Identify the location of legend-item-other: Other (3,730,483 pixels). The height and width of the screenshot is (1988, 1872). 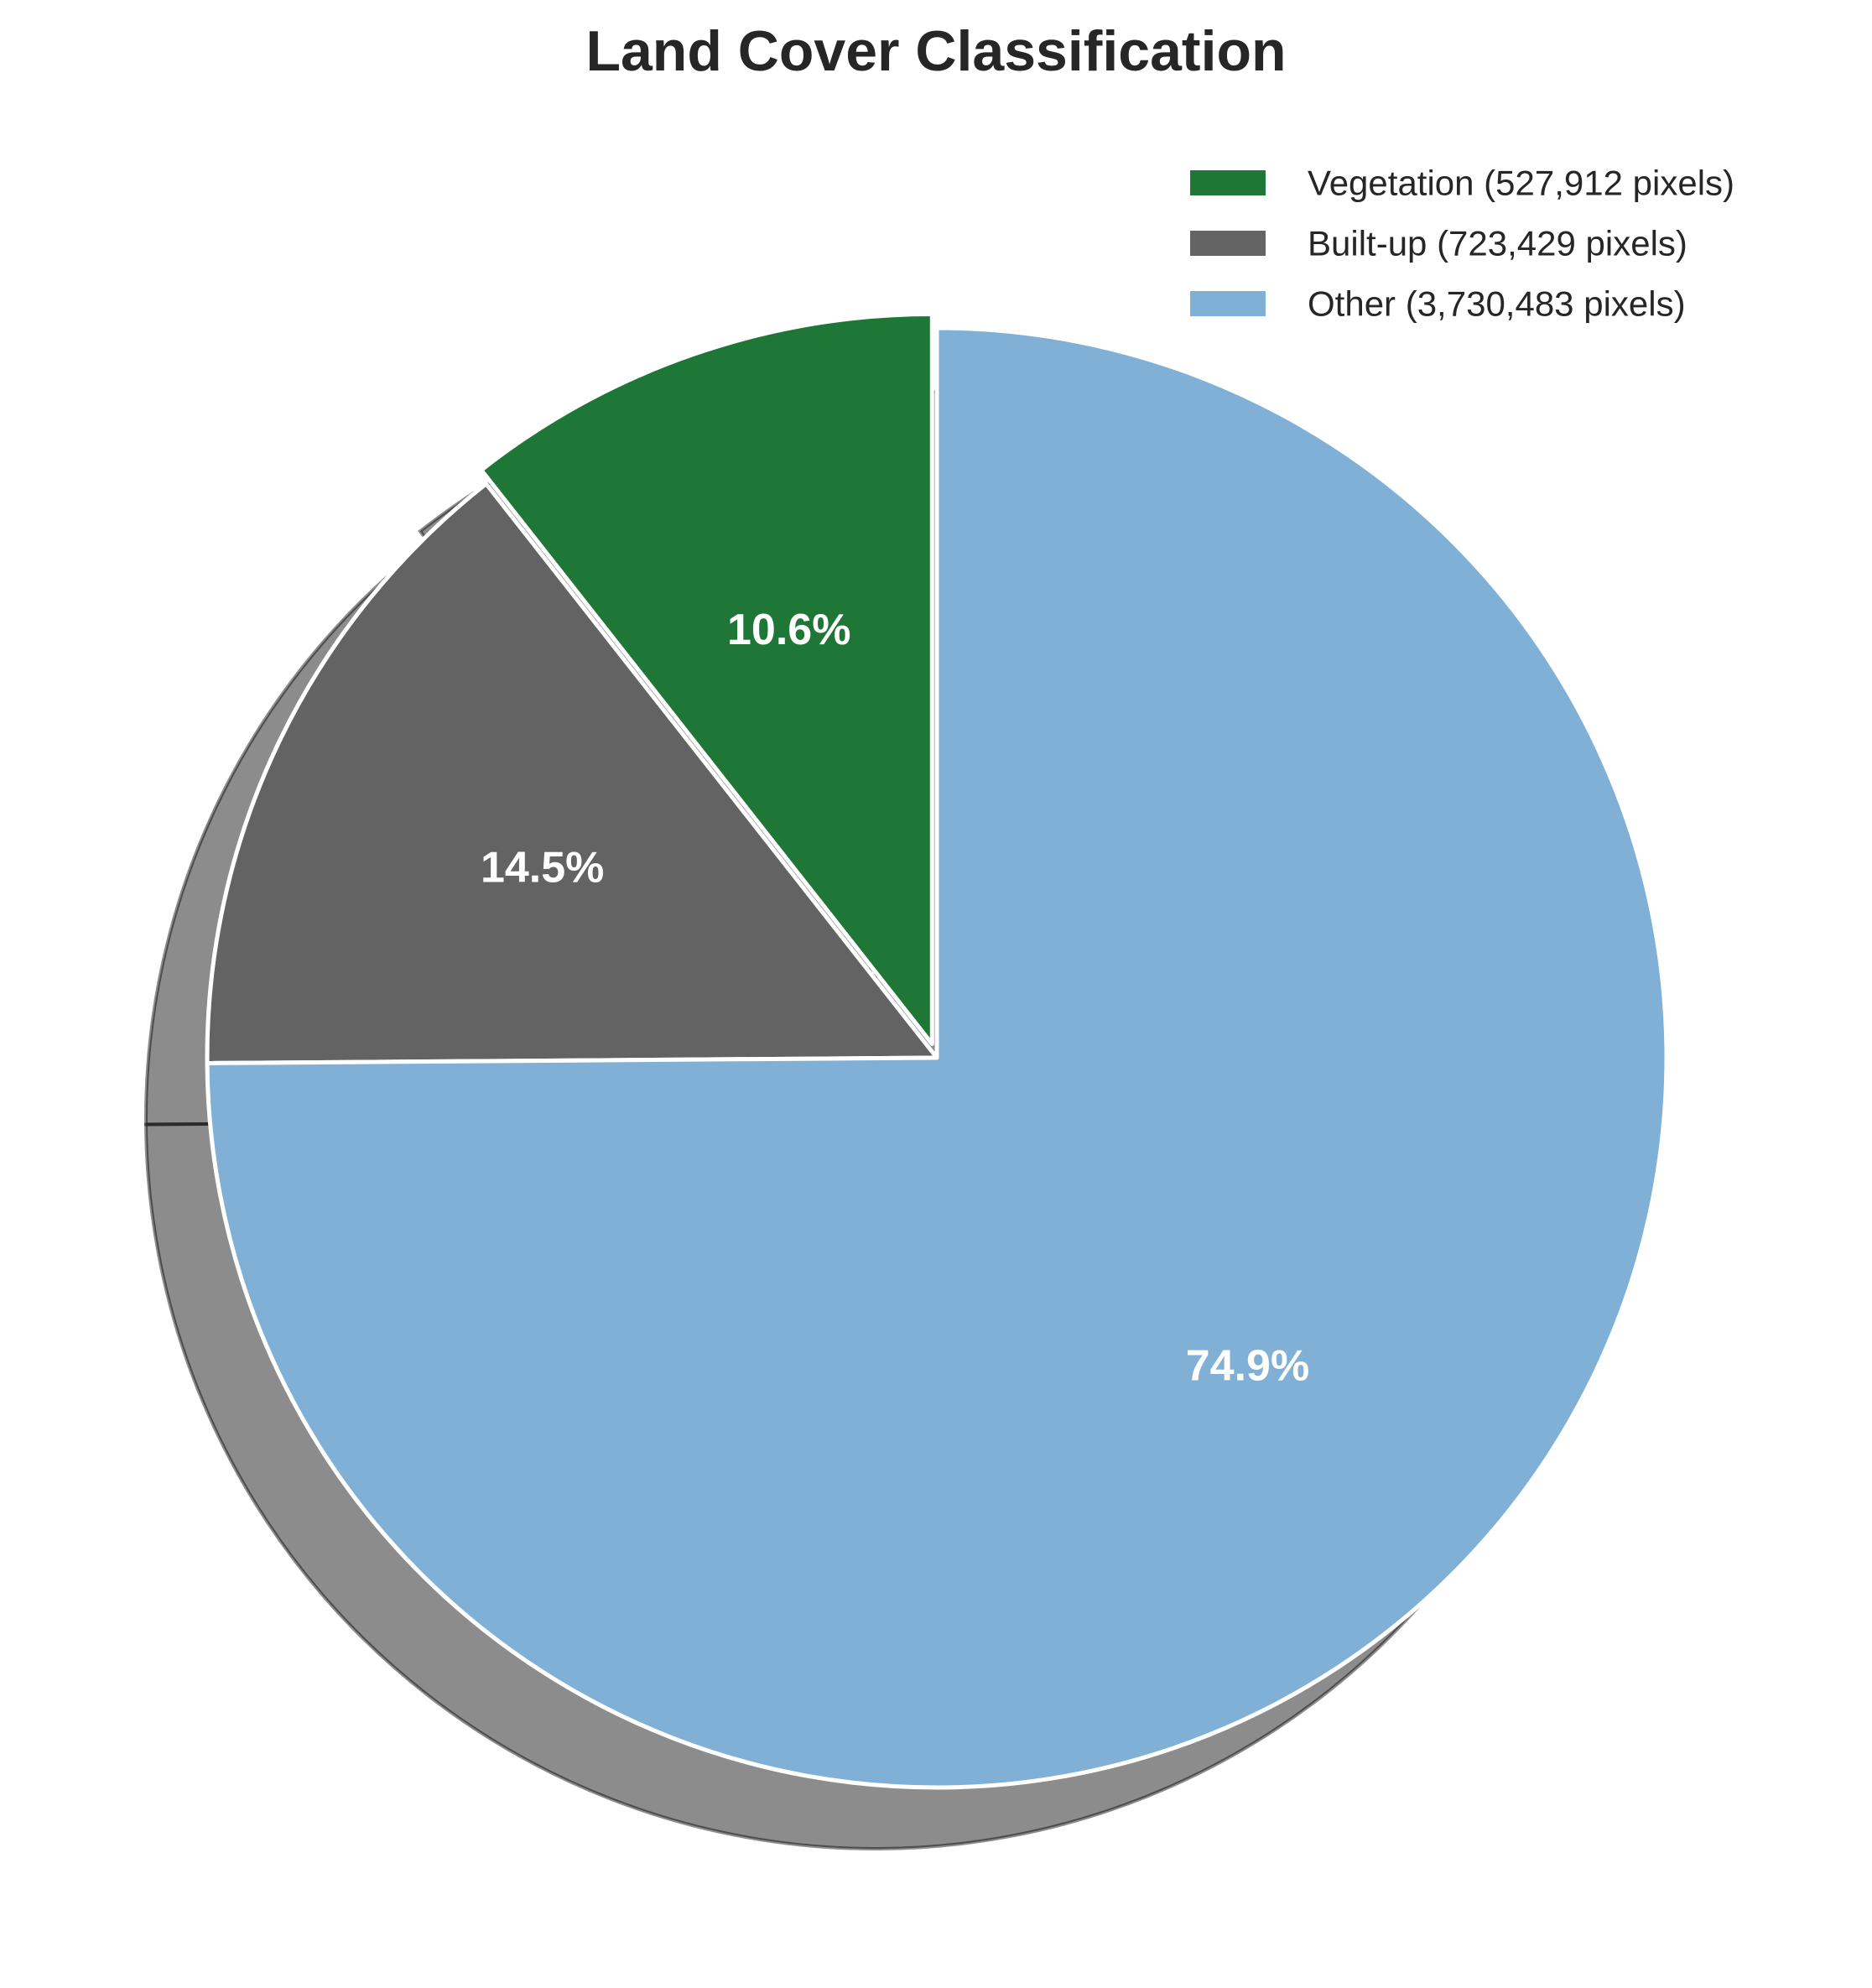
(1438, 304).